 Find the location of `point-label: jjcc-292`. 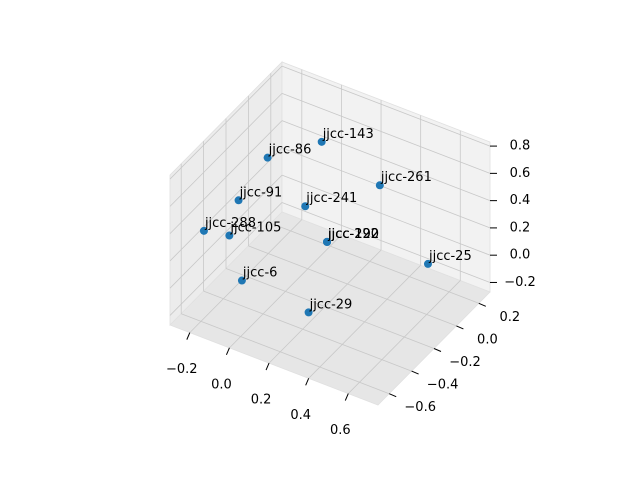

point-label: jjcc-292 is located at coordinates (353, 234).